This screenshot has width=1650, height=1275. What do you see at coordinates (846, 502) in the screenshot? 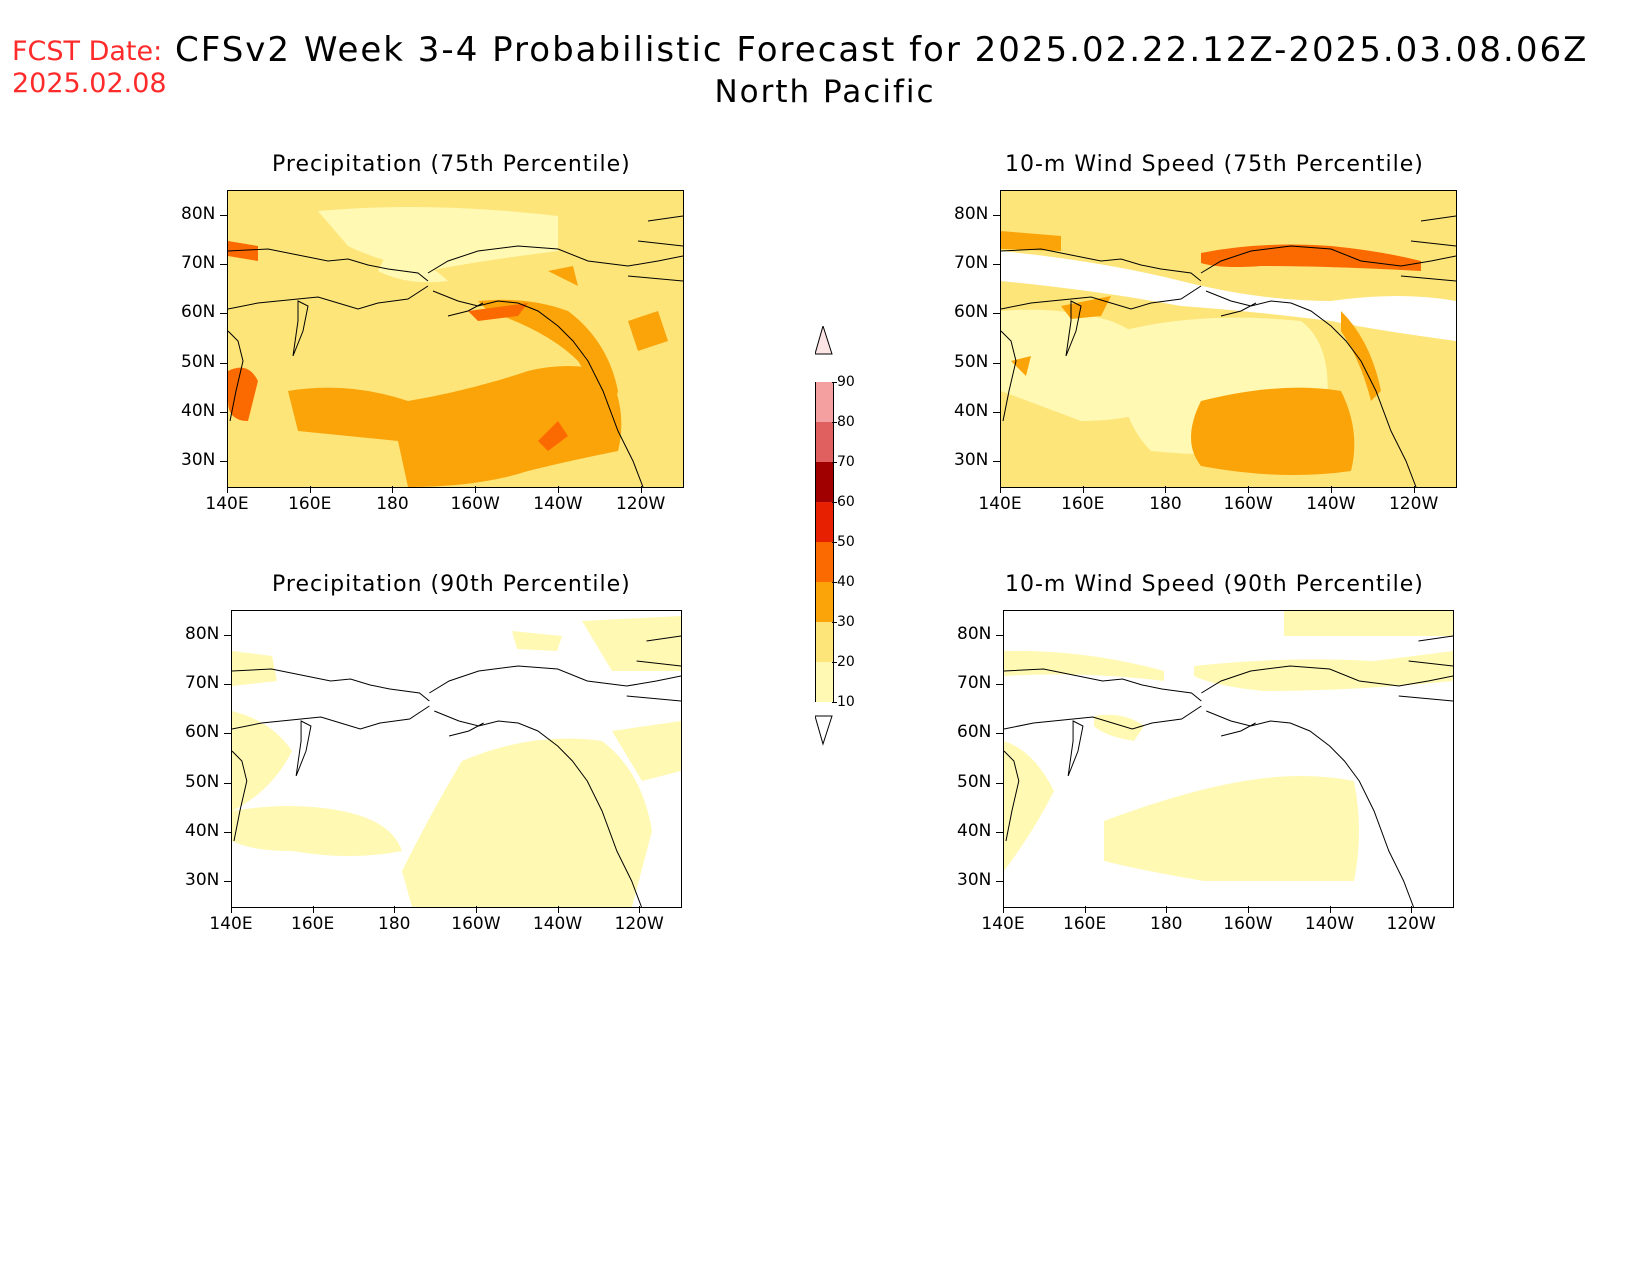
I see `colorbar-label: 60` at bounding box center [846, 502].